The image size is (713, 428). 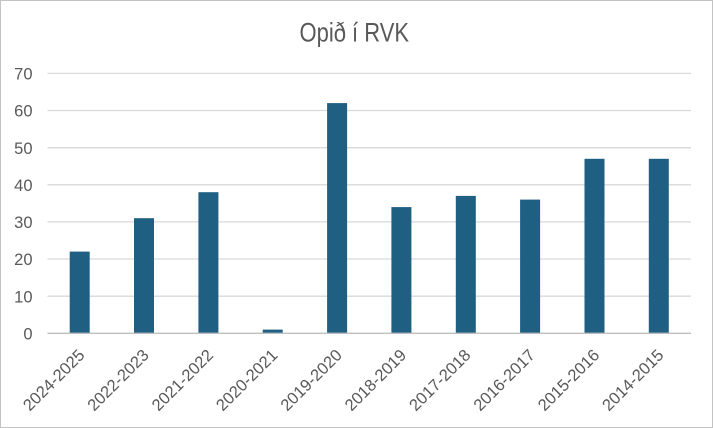 What do you see at coordinates (23, 297) in the screenshot?
I see `svg-text: 10` at bounding box center [23, 297].